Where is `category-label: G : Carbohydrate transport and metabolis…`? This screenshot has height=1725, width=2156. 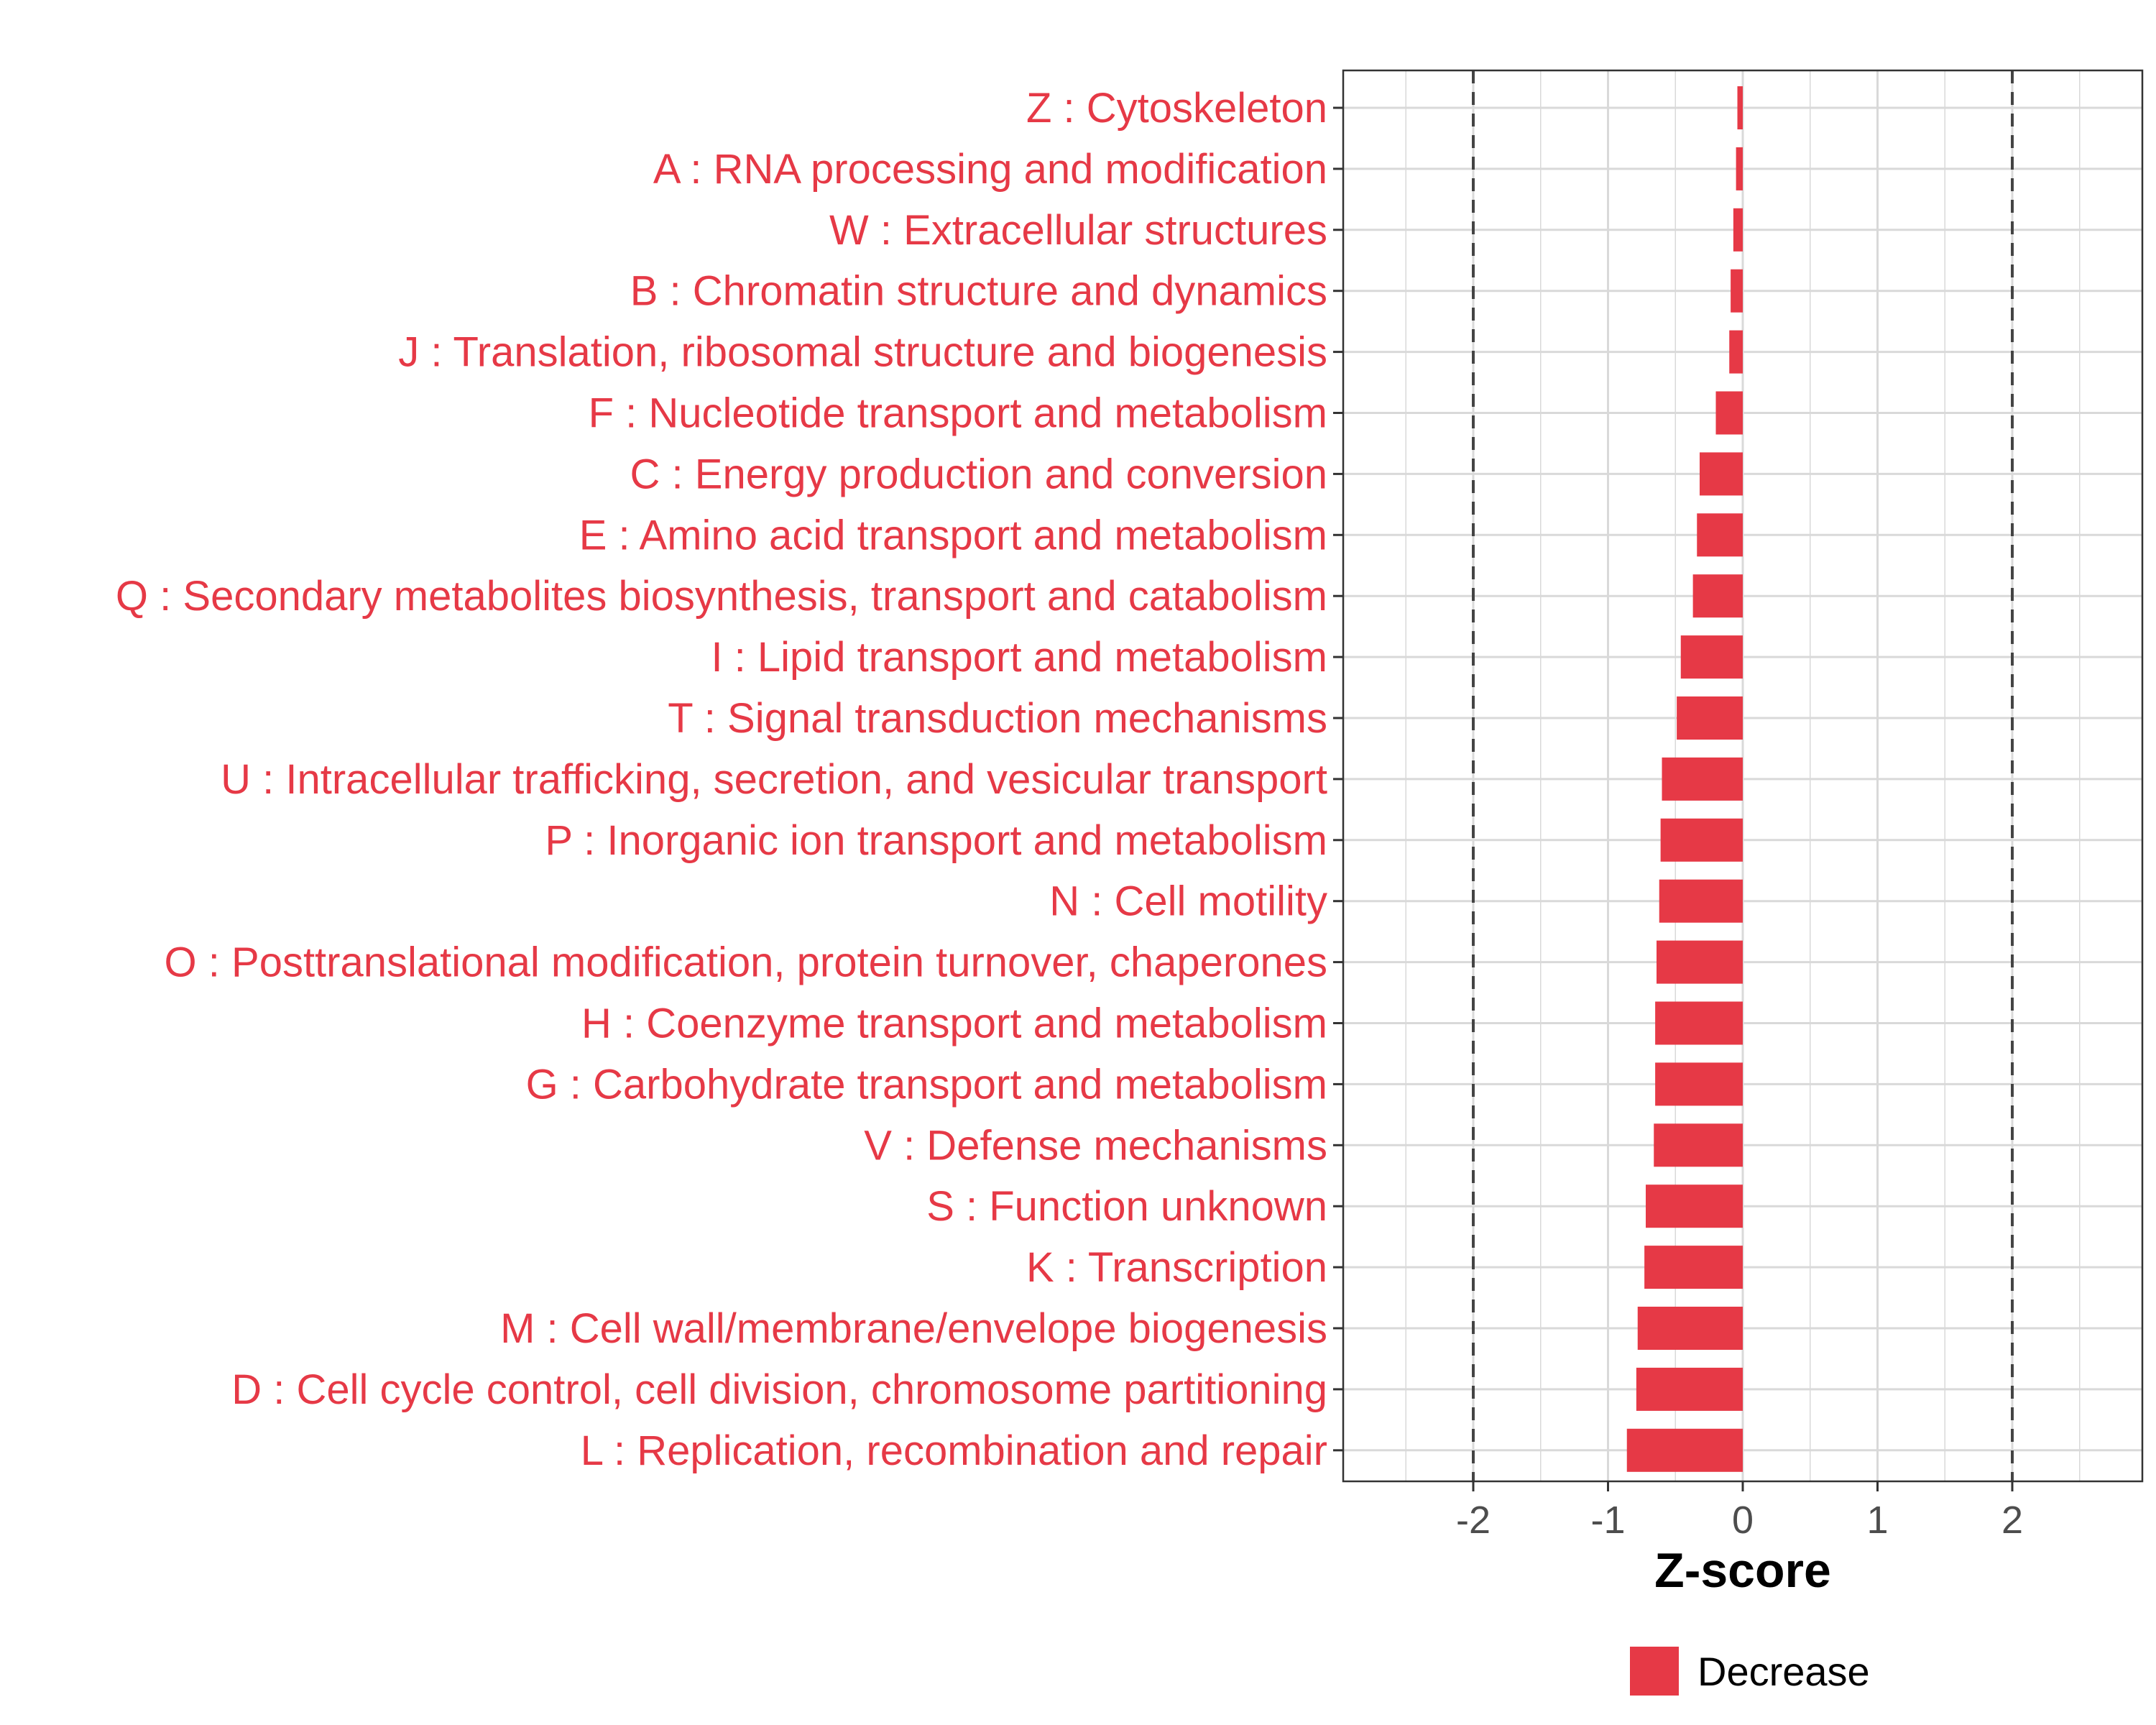
category-label: G : Carbohydrate transport and metabolis… is located at coordinates (927, 1084).